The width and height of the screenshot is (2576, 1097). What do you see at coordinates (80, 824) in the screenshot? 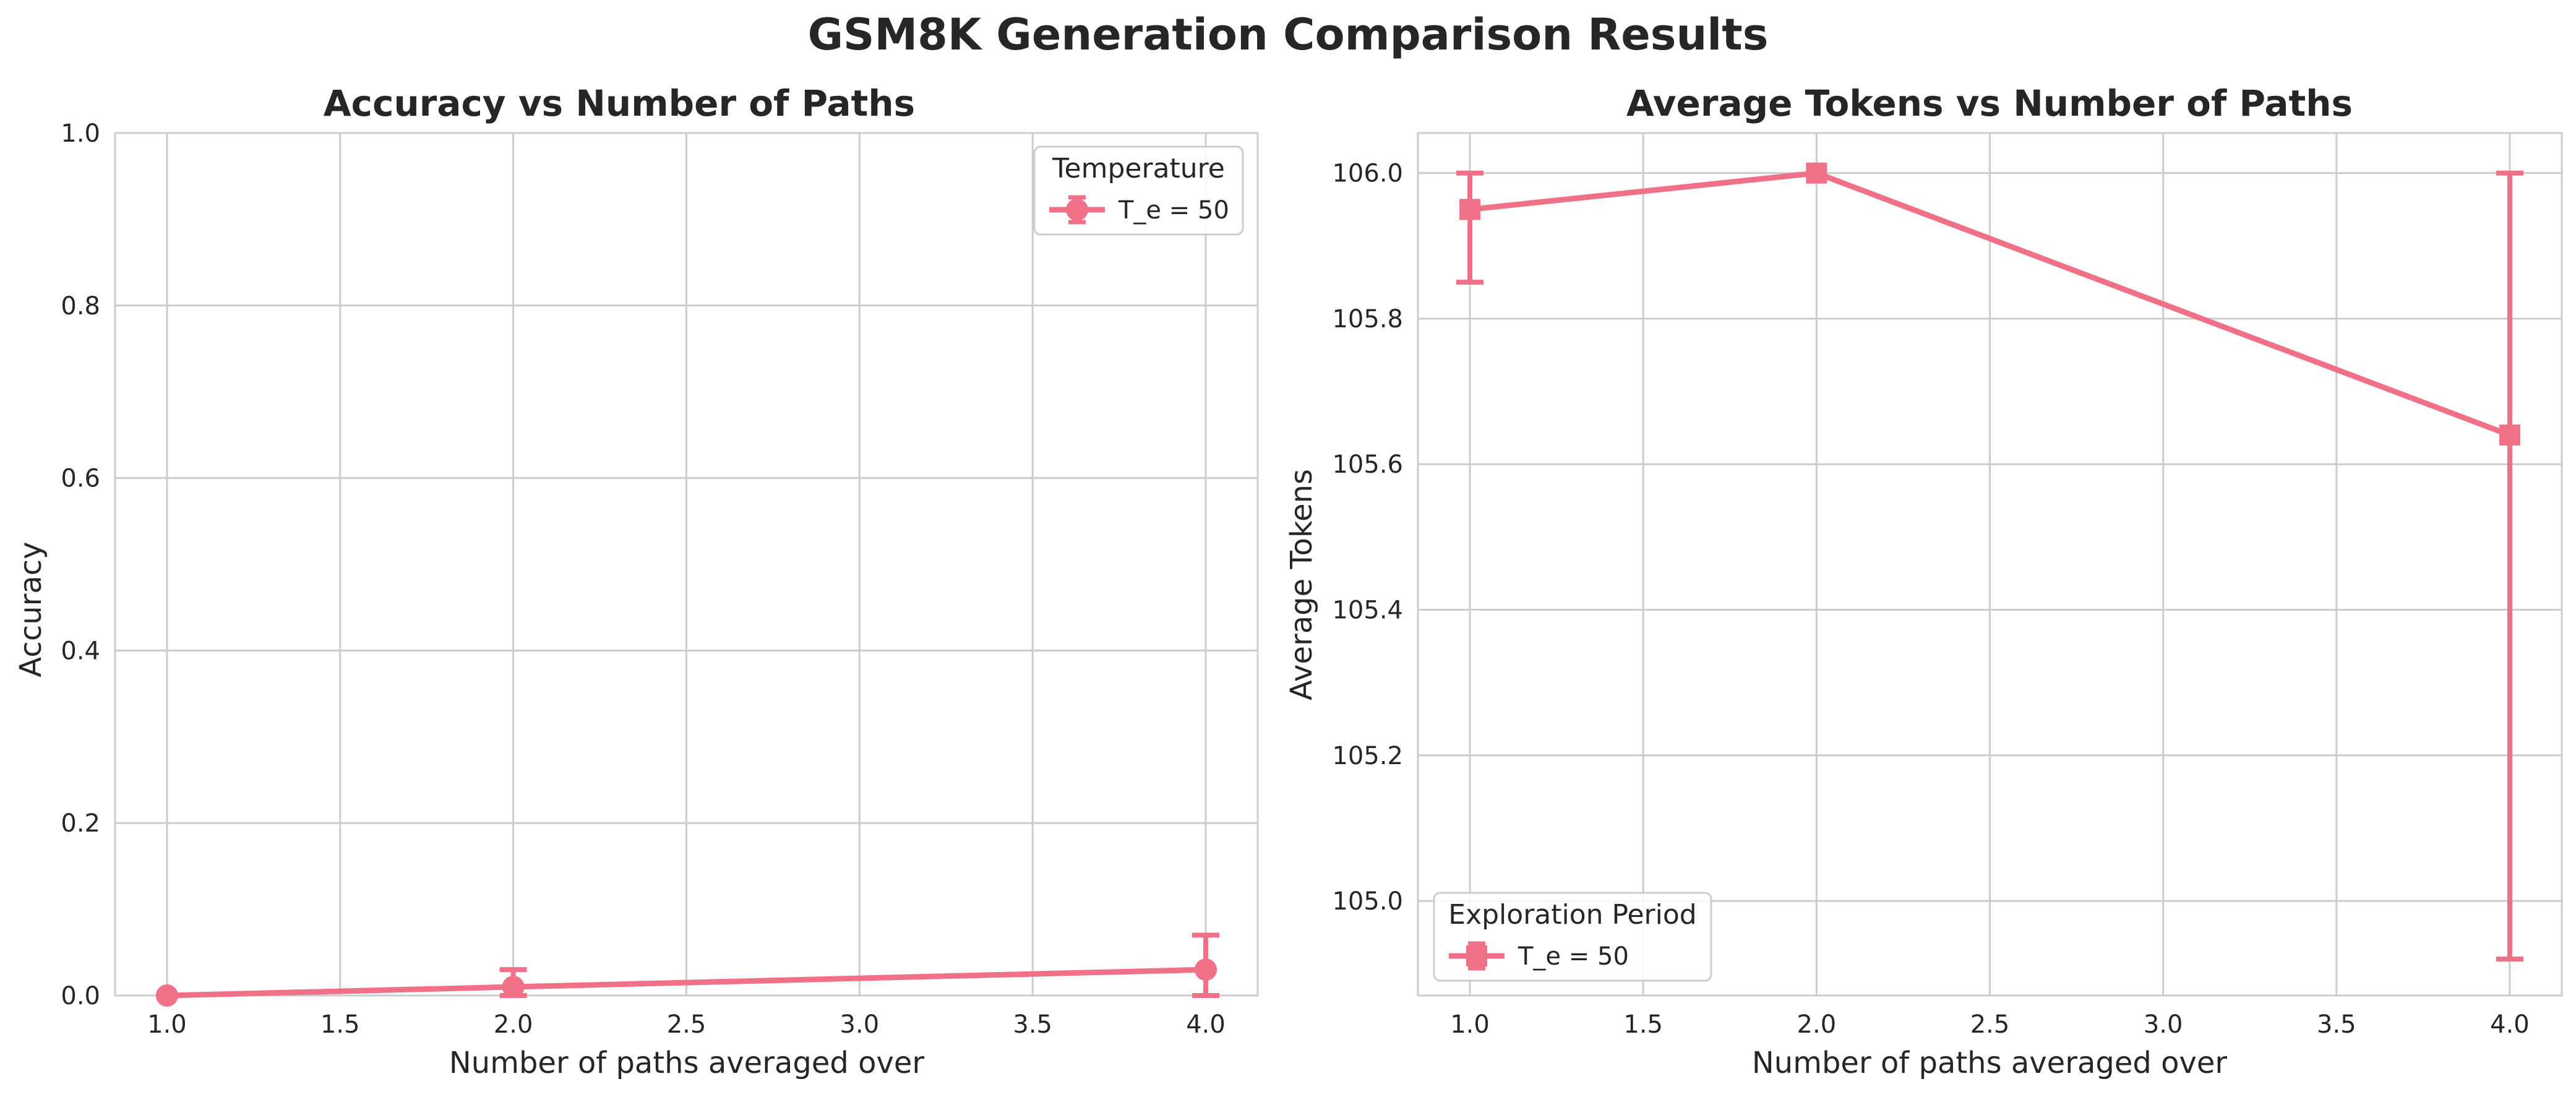
I see `accuracy-y-tick-label: 0.2` at bounding box center [80, 824].